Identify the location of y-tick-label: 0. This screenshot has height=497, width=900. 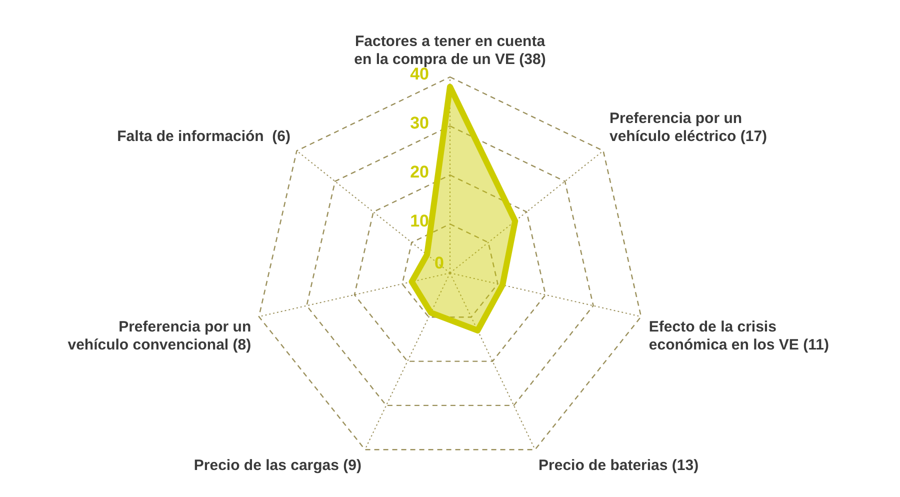
(439, 263).